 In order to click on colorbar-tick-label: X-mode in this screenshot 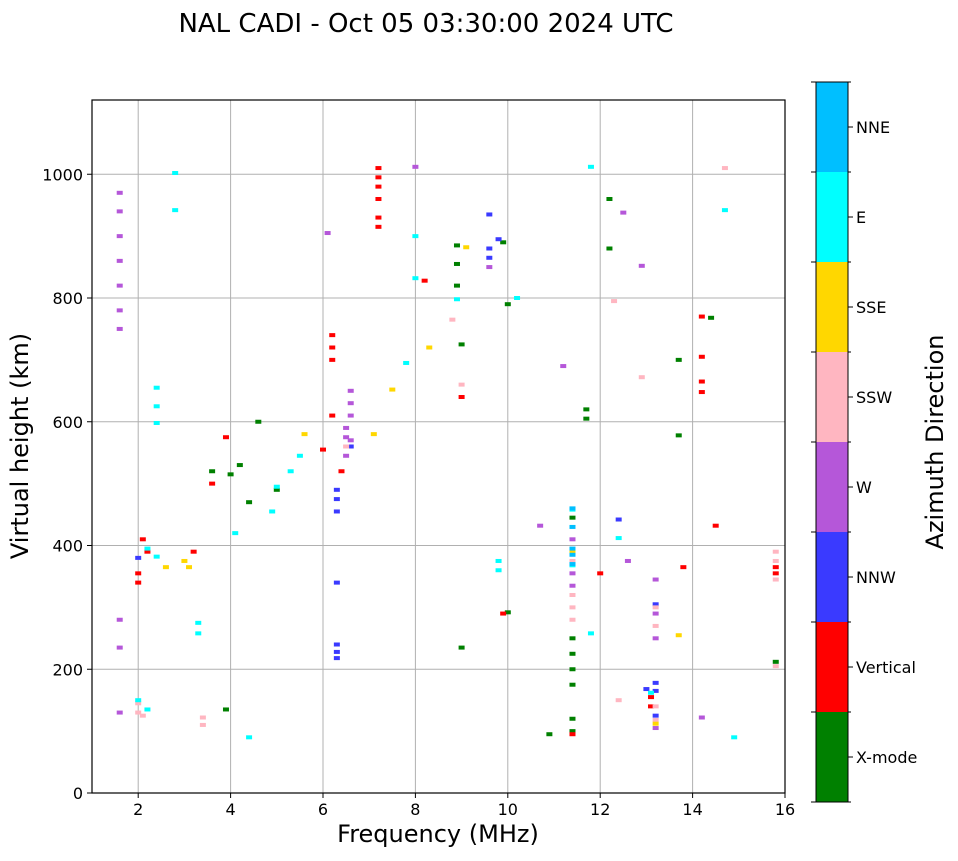, I will do `click(886, 757)`.